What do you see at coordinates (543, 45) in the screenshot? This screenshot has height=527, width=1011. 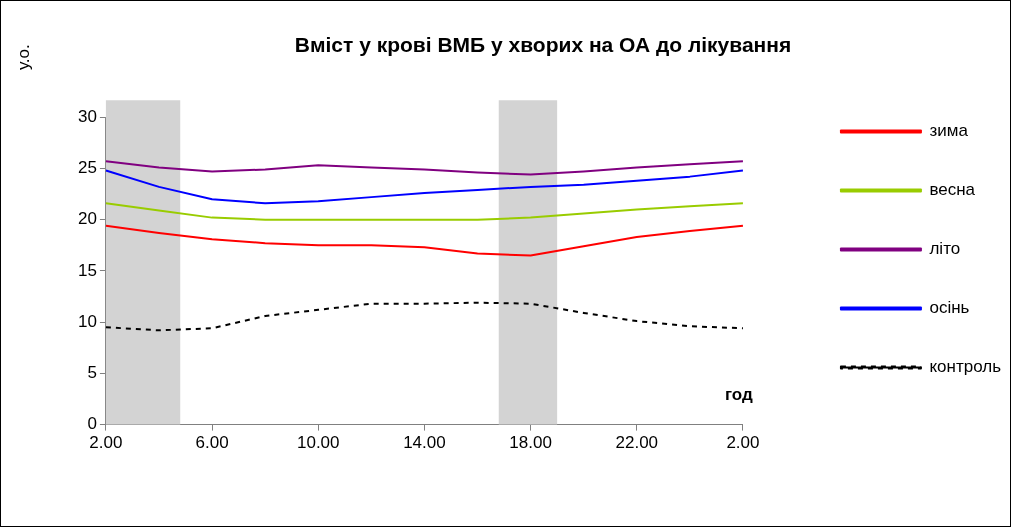 I see `chart-title: Вміст у крові ВМБ у хворих на ОА до лікування` at bounding box center [543, 45].